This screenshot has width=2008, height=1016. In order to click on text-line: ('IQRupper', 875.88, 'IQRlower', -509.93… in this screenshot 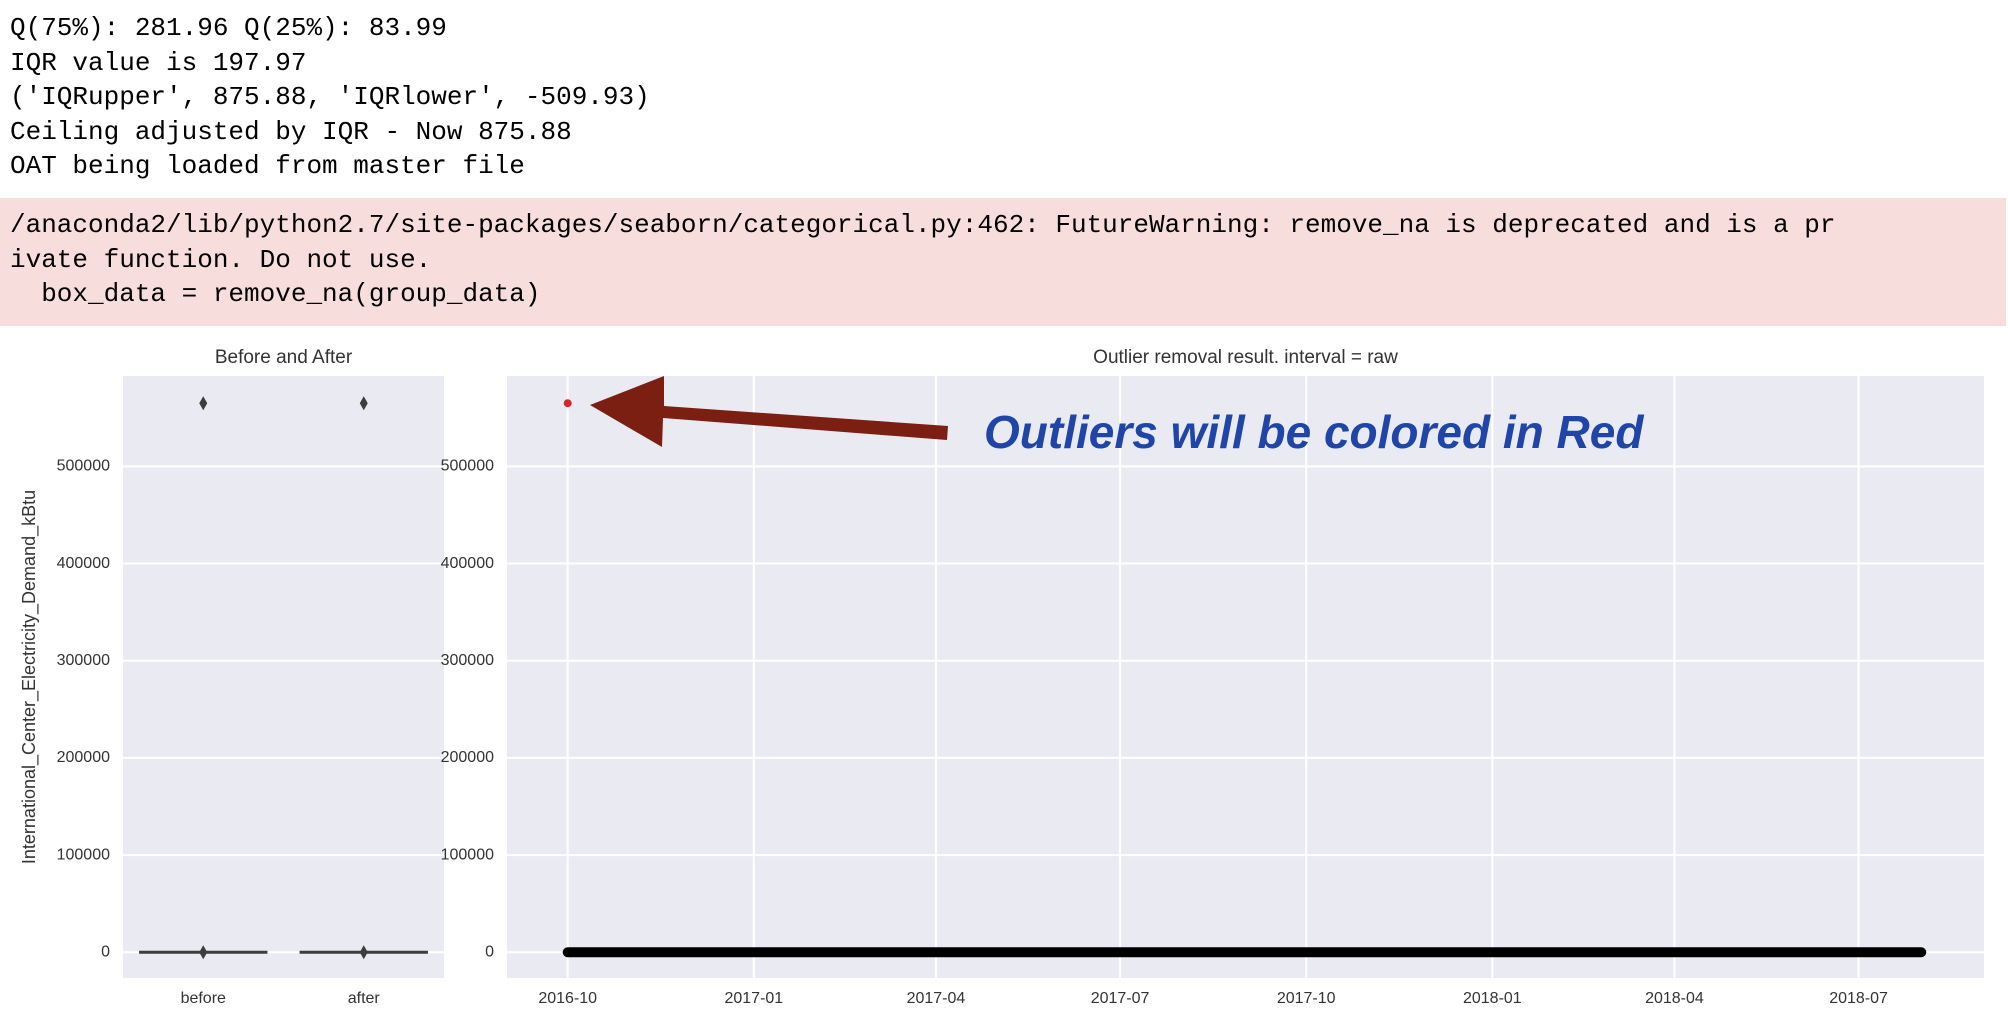, I will do `click(330, 97)`.